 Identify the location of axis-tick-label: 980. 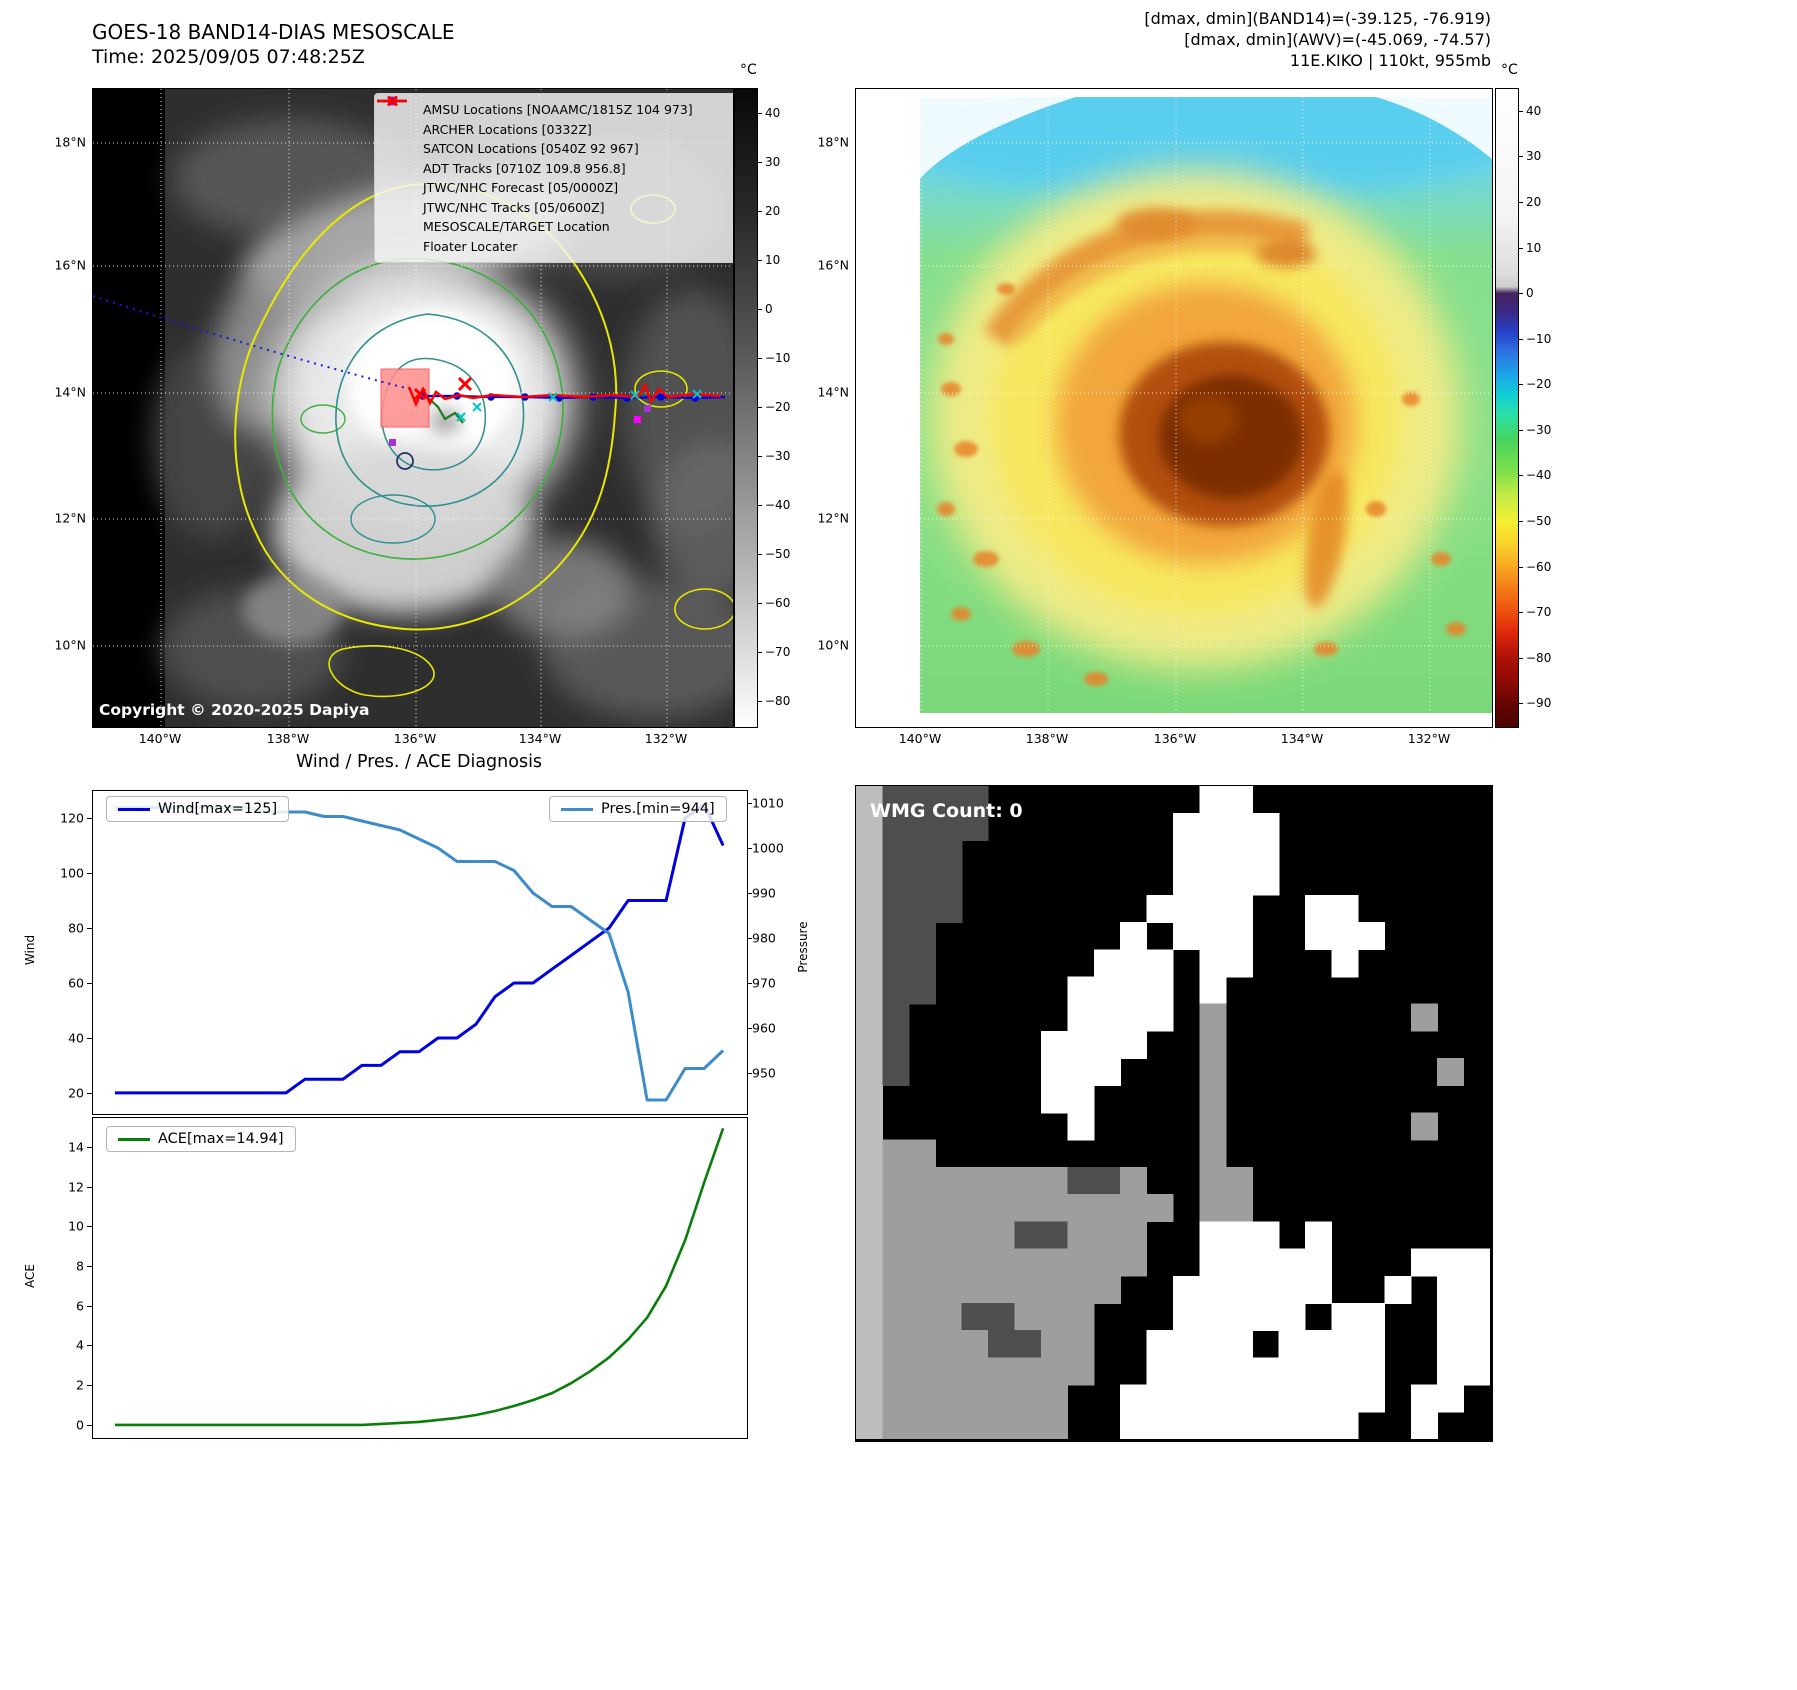
(764, 938).